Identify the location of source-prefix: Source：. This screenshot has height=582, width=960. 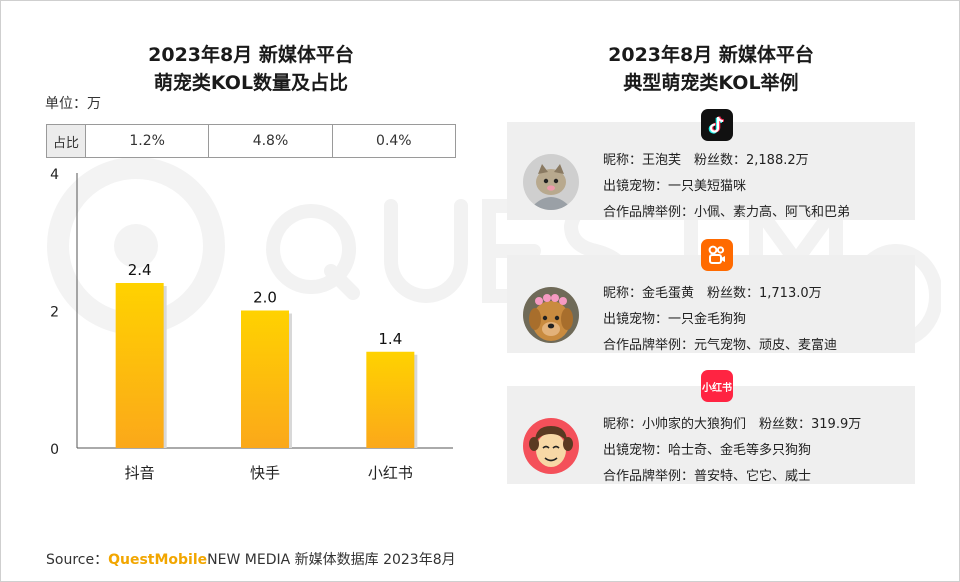
(77, 560).